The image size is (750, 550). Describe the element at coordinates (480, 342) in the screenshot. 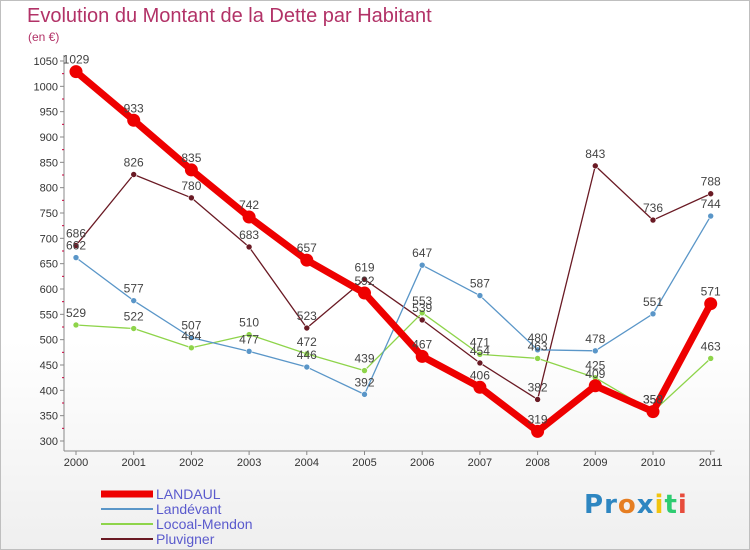

I see `data-label: 471` at that location.